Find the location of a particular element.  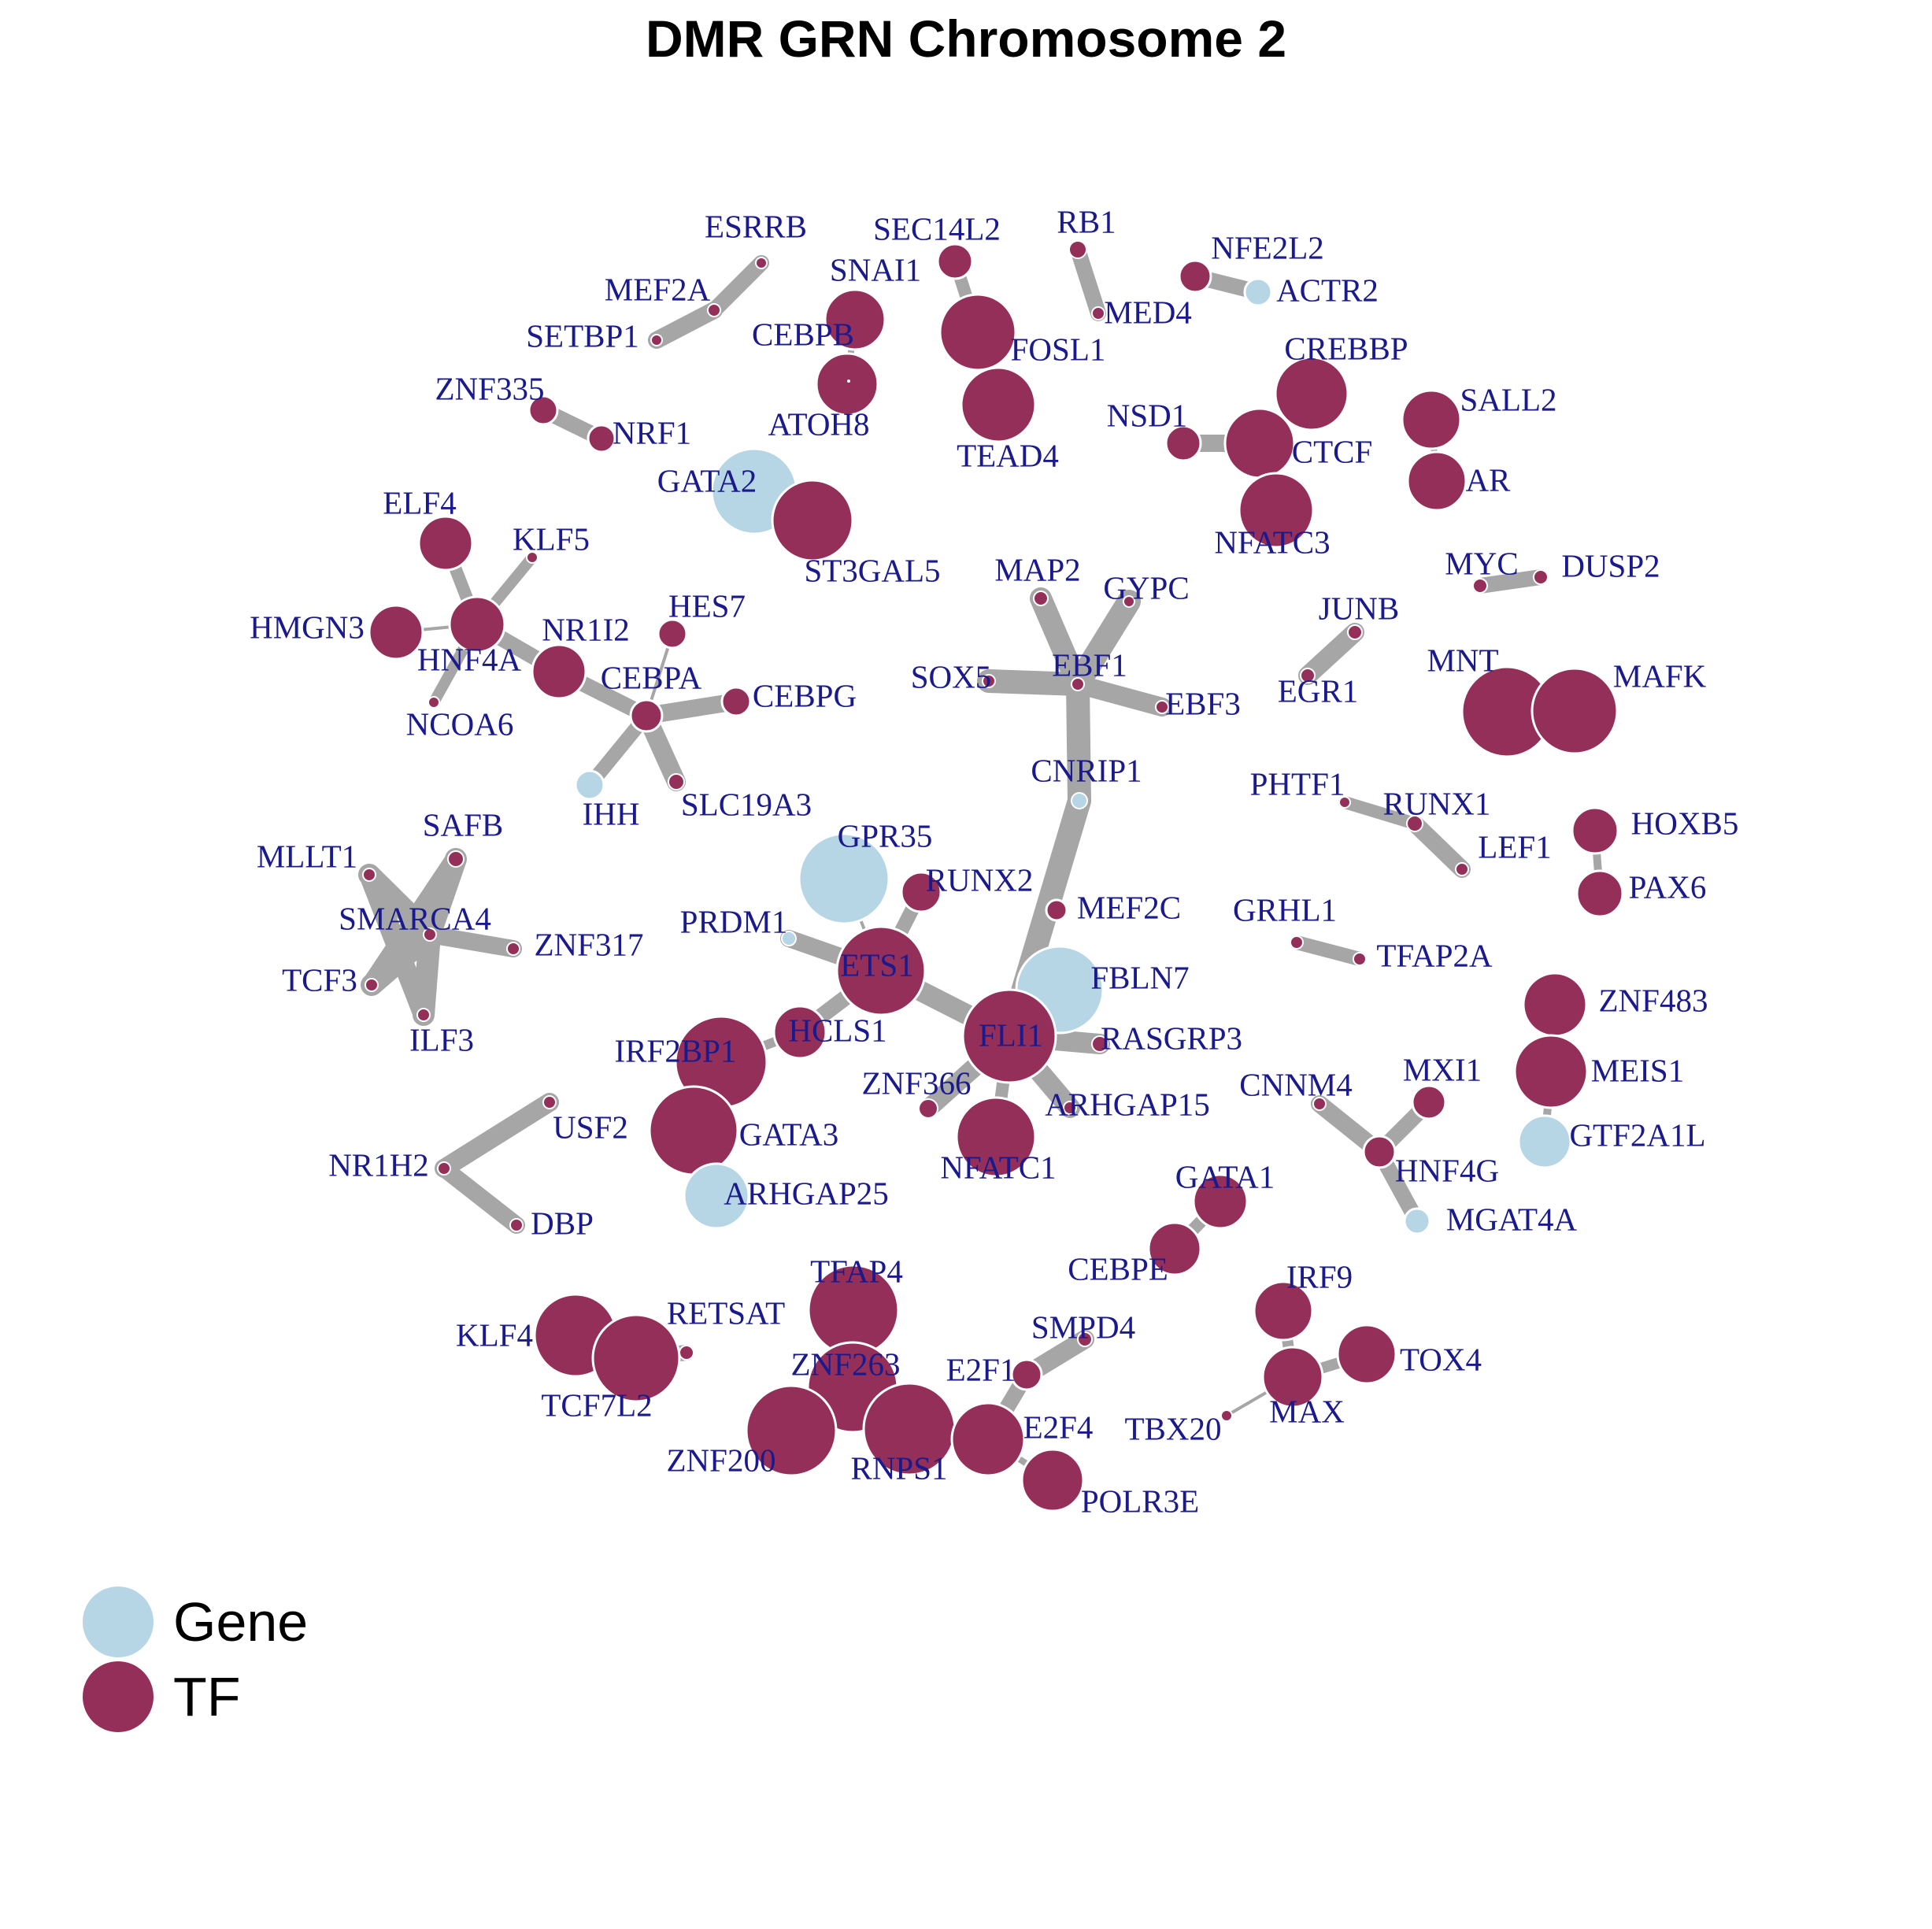

node-fosl1 is located at coordinates (977, 332).